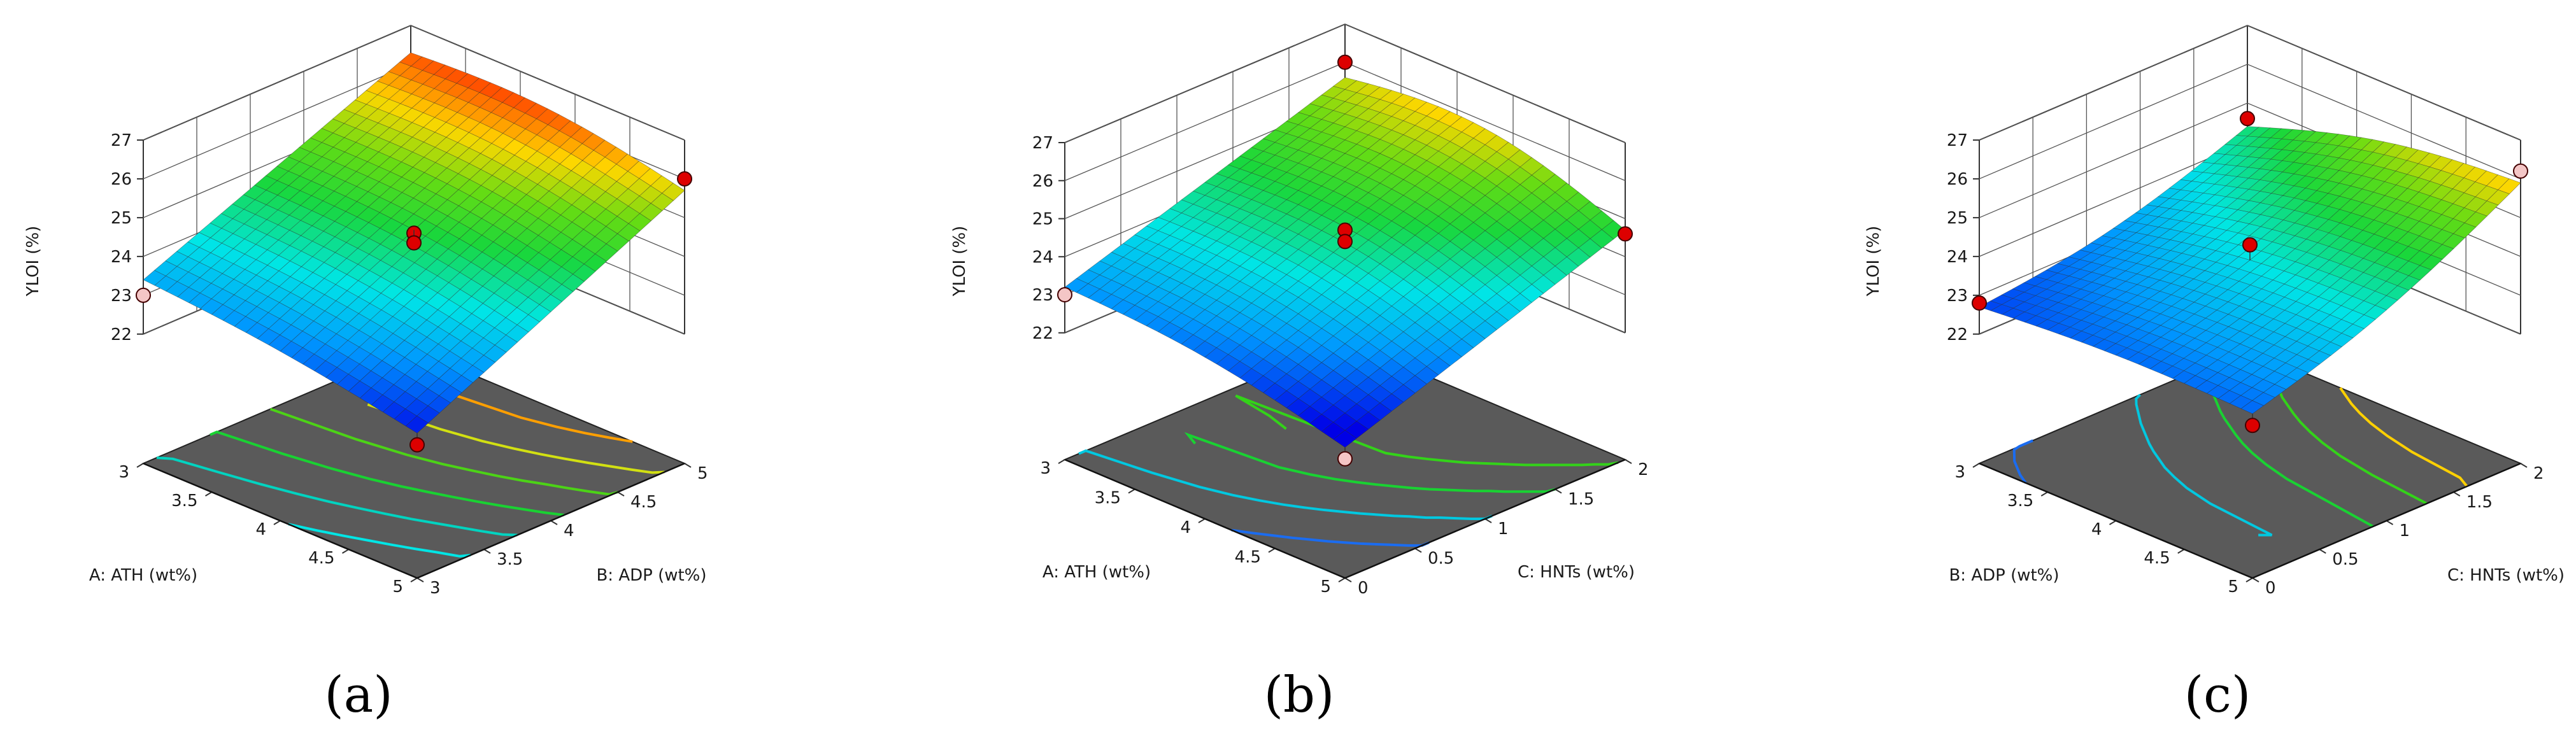 This screenshot has width=2576, height=741. I want to click on x-tick-label: 4.5, so click(321, 558).